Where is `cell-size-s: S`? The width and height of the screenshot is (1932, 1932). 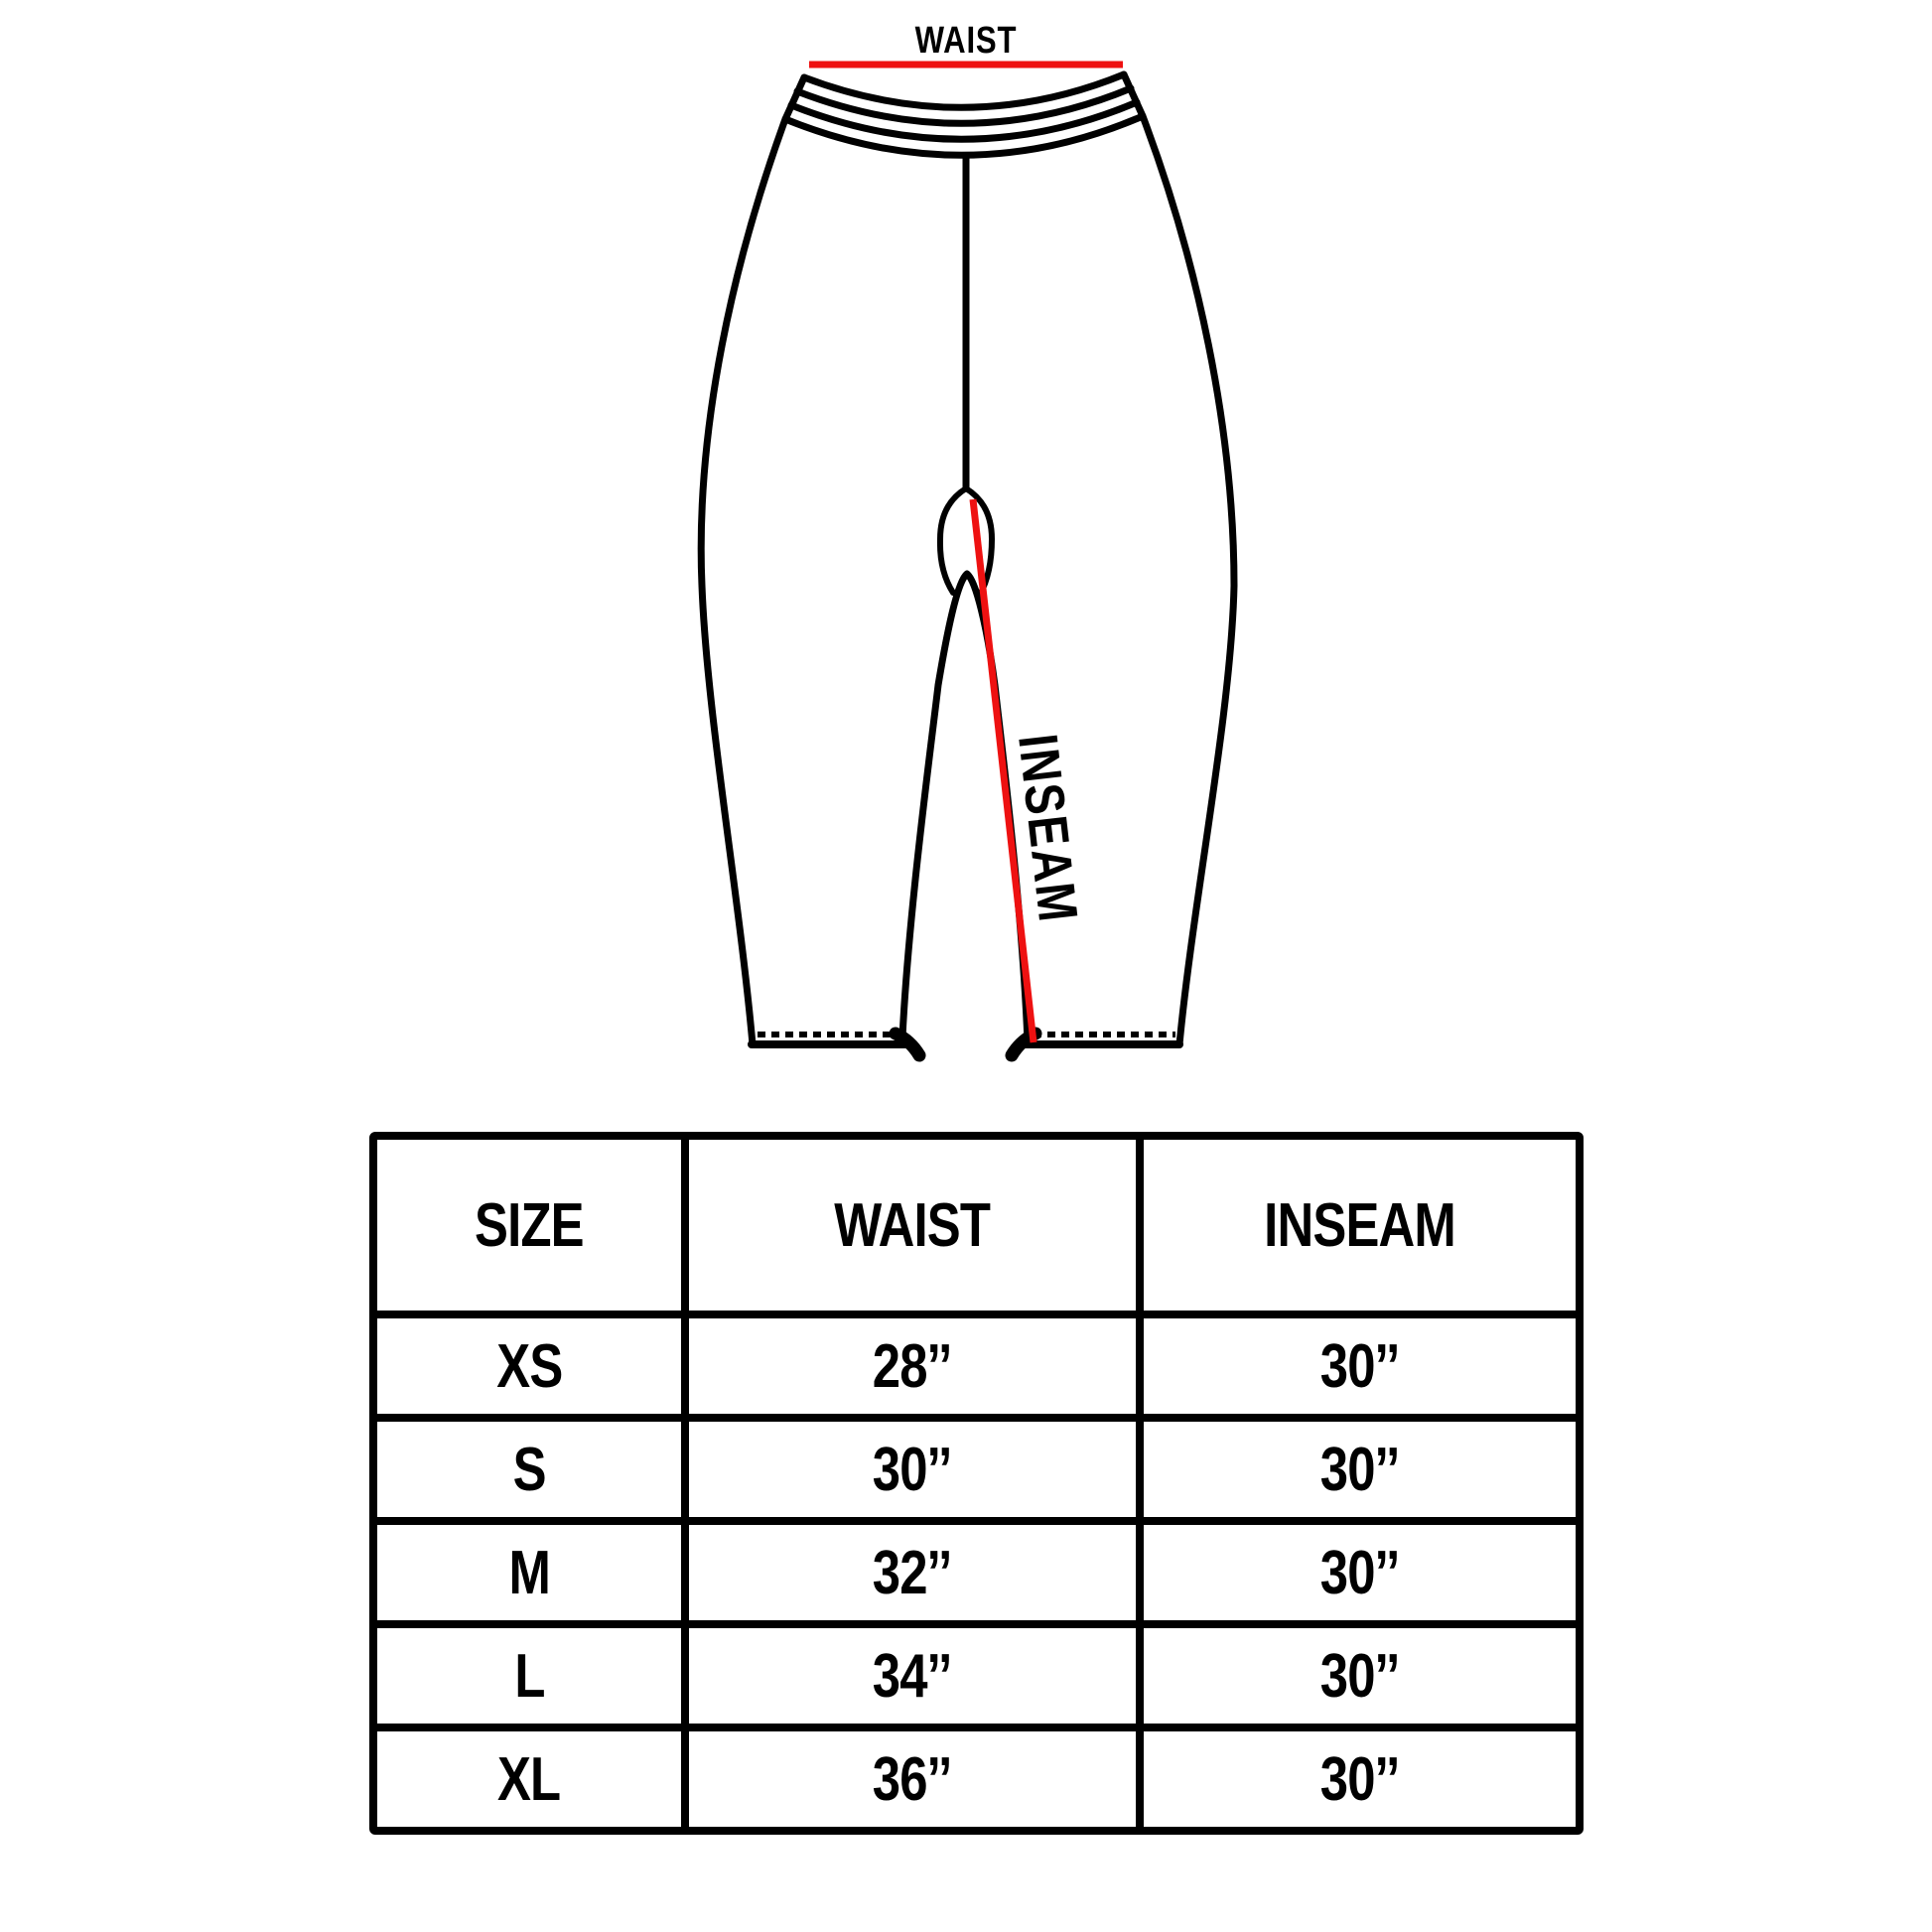 cell-size-s: S is located at coordinates (529, 1470).